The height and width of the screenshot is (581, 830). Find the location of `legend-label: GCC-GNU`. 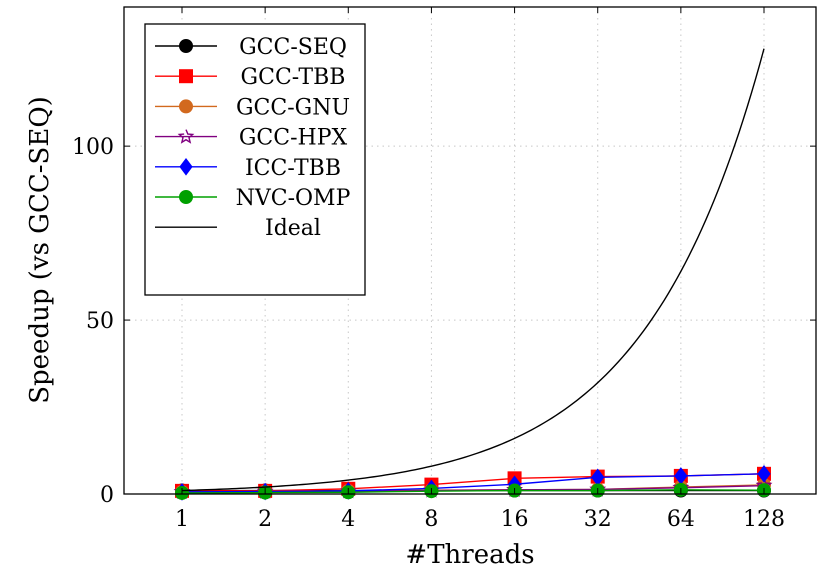

legend-label: GCC-GNU is located at coordinates (293, 107).